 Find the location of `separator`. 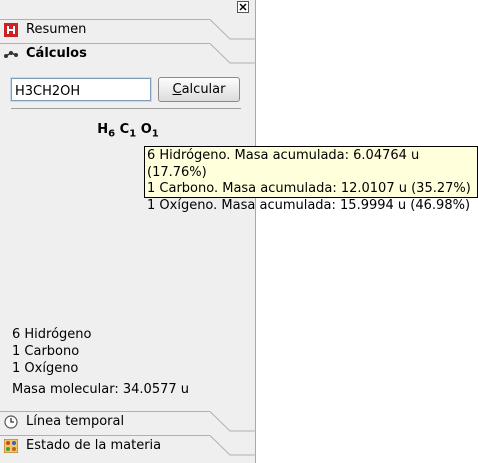

separator is located at coordinates (126, 108).